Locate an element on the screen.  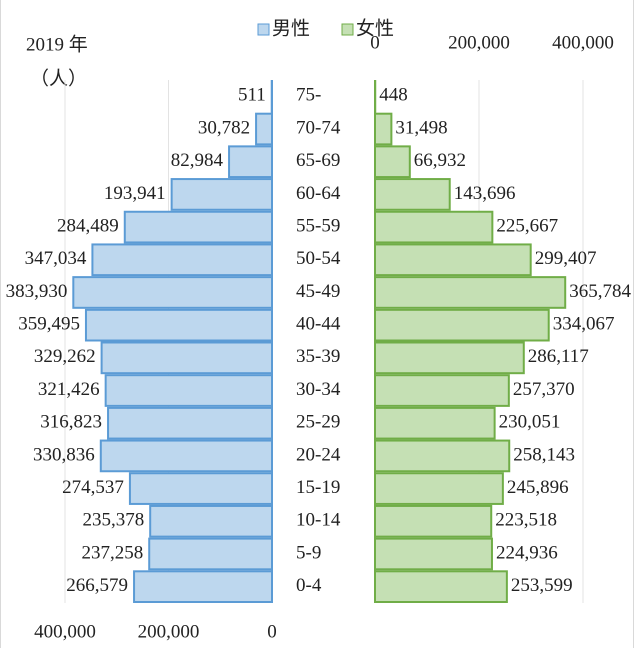
x-tick-label: 0 is located at coordinates (272, 631).